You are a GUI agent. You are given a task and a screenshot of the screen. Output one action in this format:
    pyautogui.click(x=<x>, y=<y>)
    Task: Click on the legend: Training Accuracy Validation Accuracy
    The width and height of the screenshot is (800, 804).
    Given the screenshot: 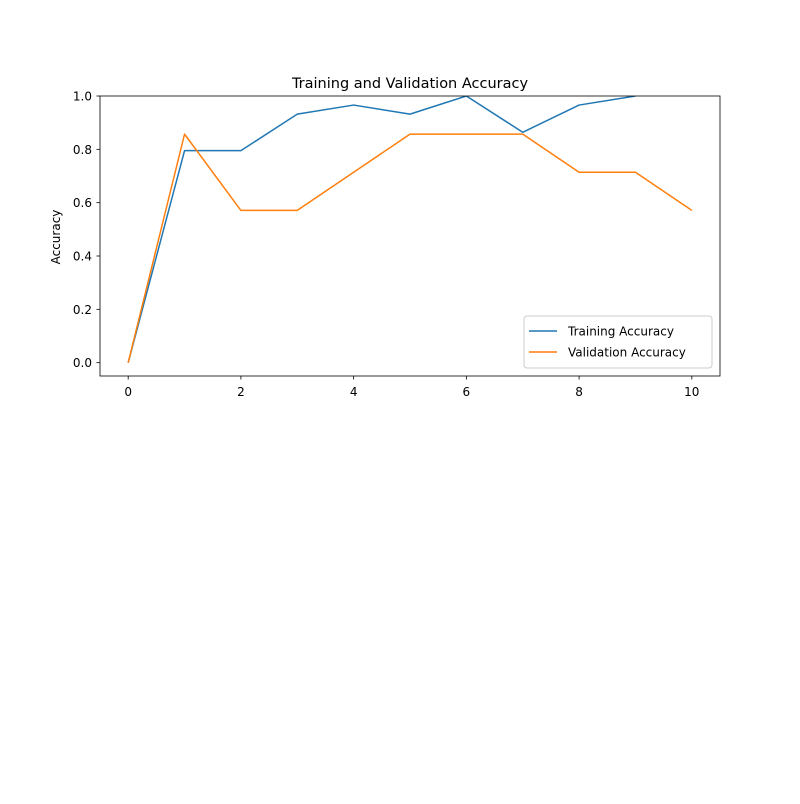 What is the action you would take?
    pyautogui.click(x=618, y=342)
    